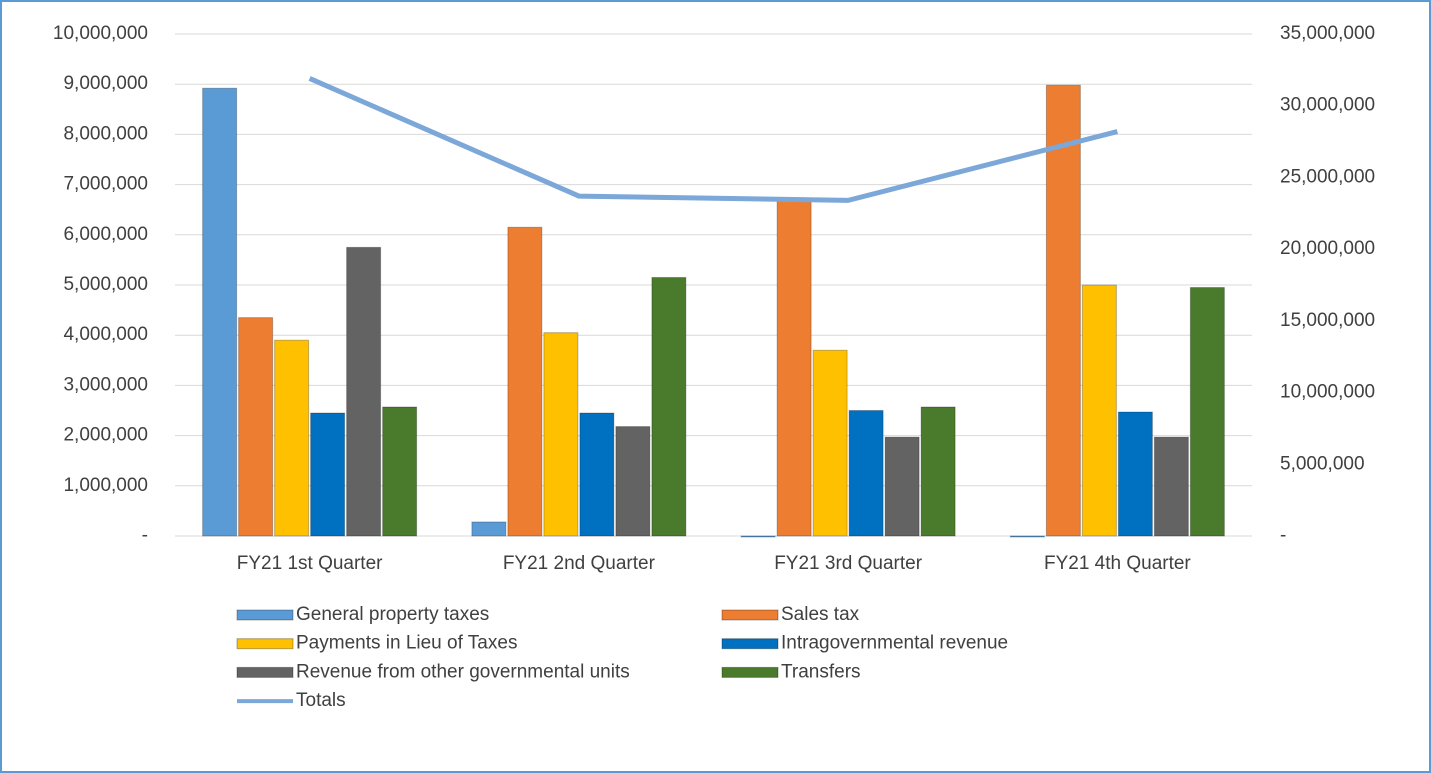 Image resolution: width=1431 pixels, height=773 pixels. Describe the element at coordinates (145, 535) in the screenshot. I see `y-tick-label: -` at that location.